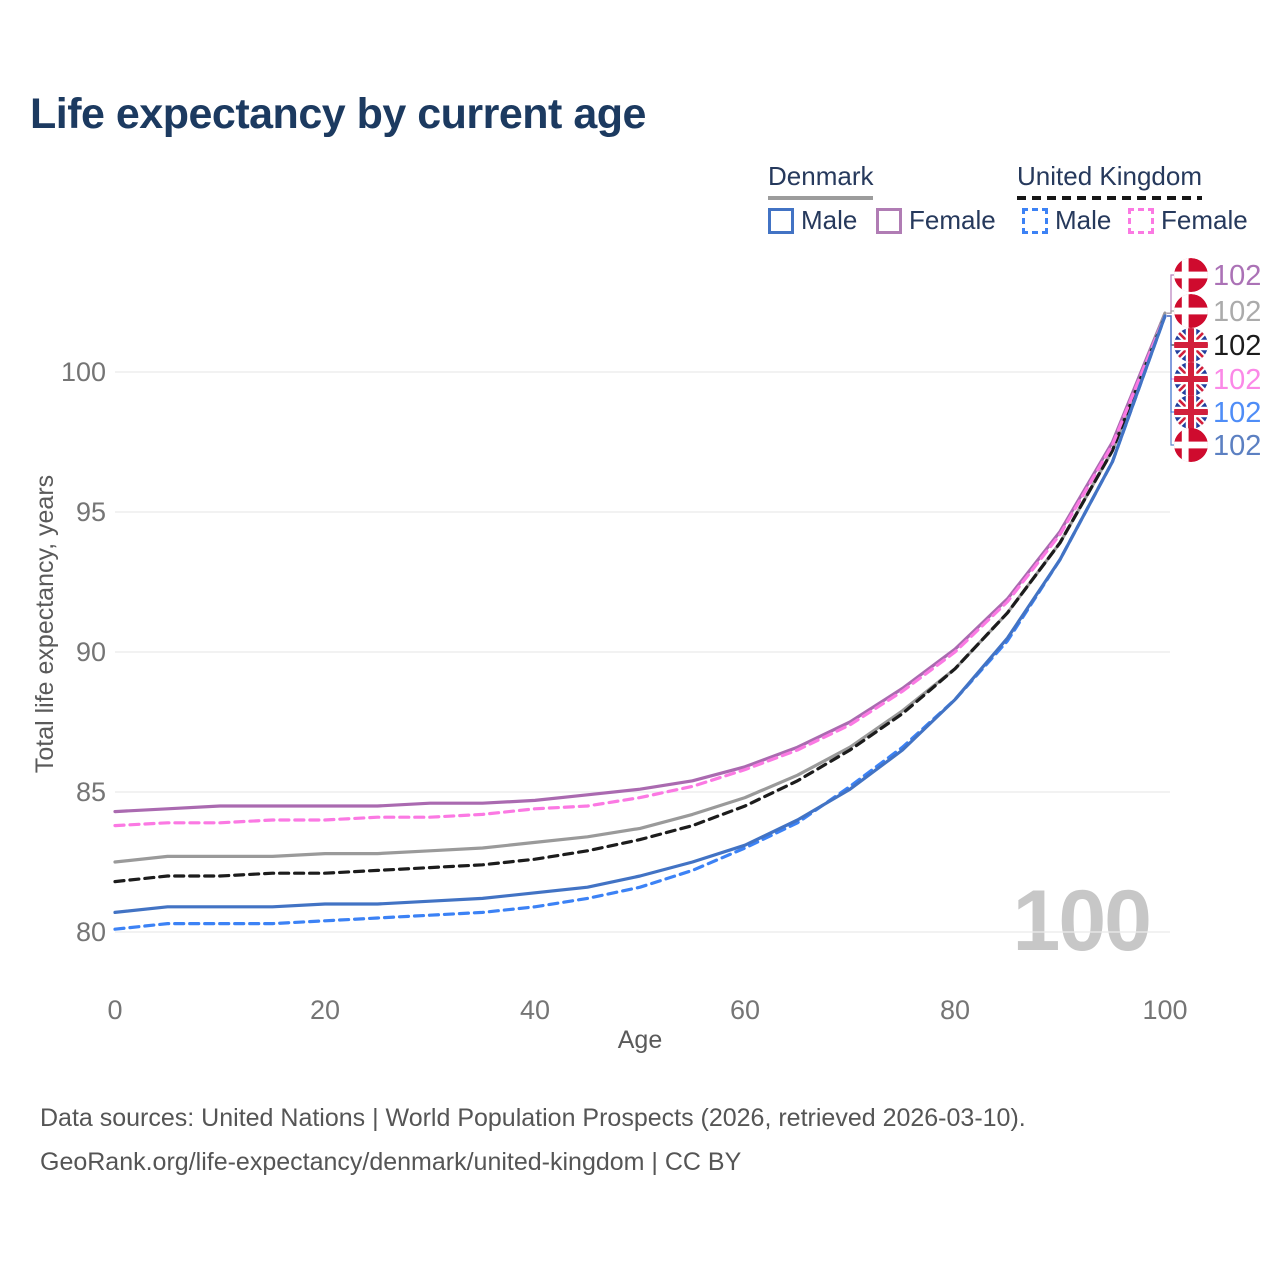  Describe the element at coordinates (821, 198) in the screenshot. I see `denmark-line-style-swatch` at that location.